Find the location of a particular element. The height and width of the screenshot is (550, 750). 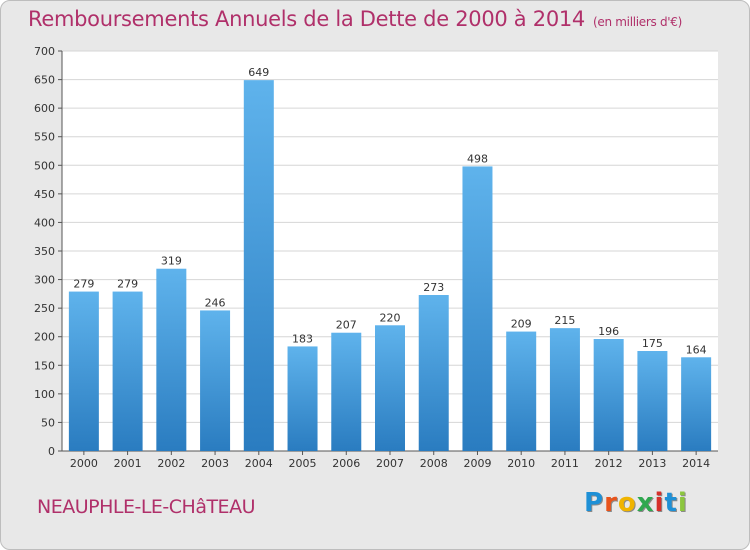

y-tick-label: 100 is located at coordinates (44, 394).